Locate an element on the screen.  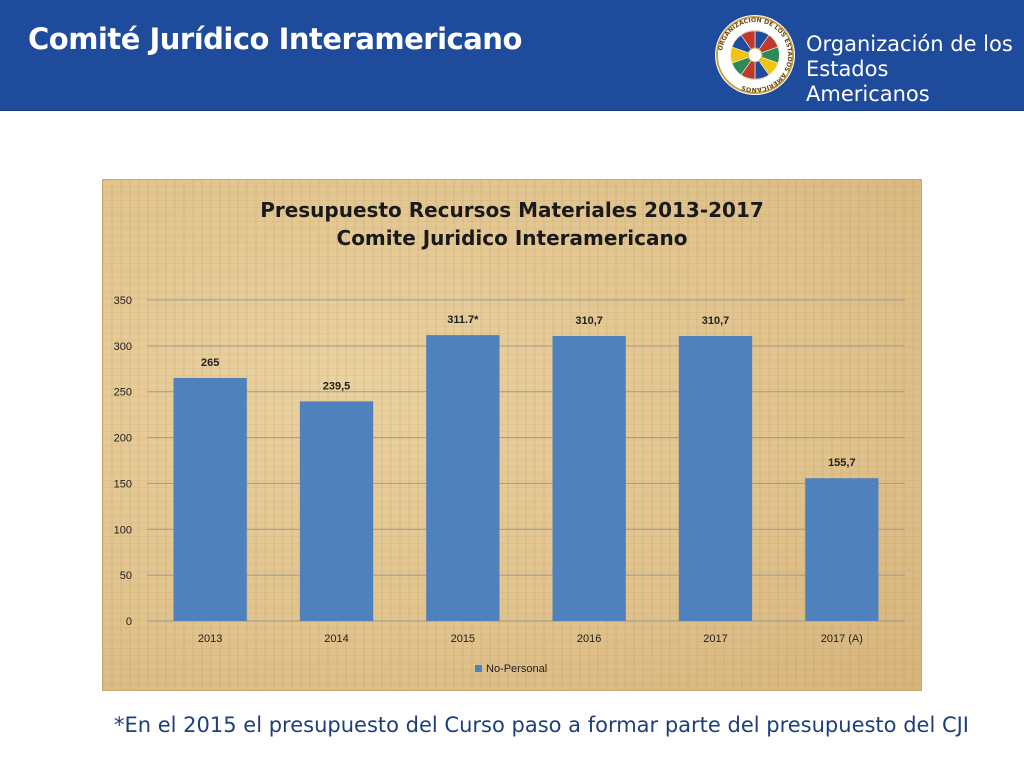
x-tick-label: 2016 is located at coordinates (589, 639).